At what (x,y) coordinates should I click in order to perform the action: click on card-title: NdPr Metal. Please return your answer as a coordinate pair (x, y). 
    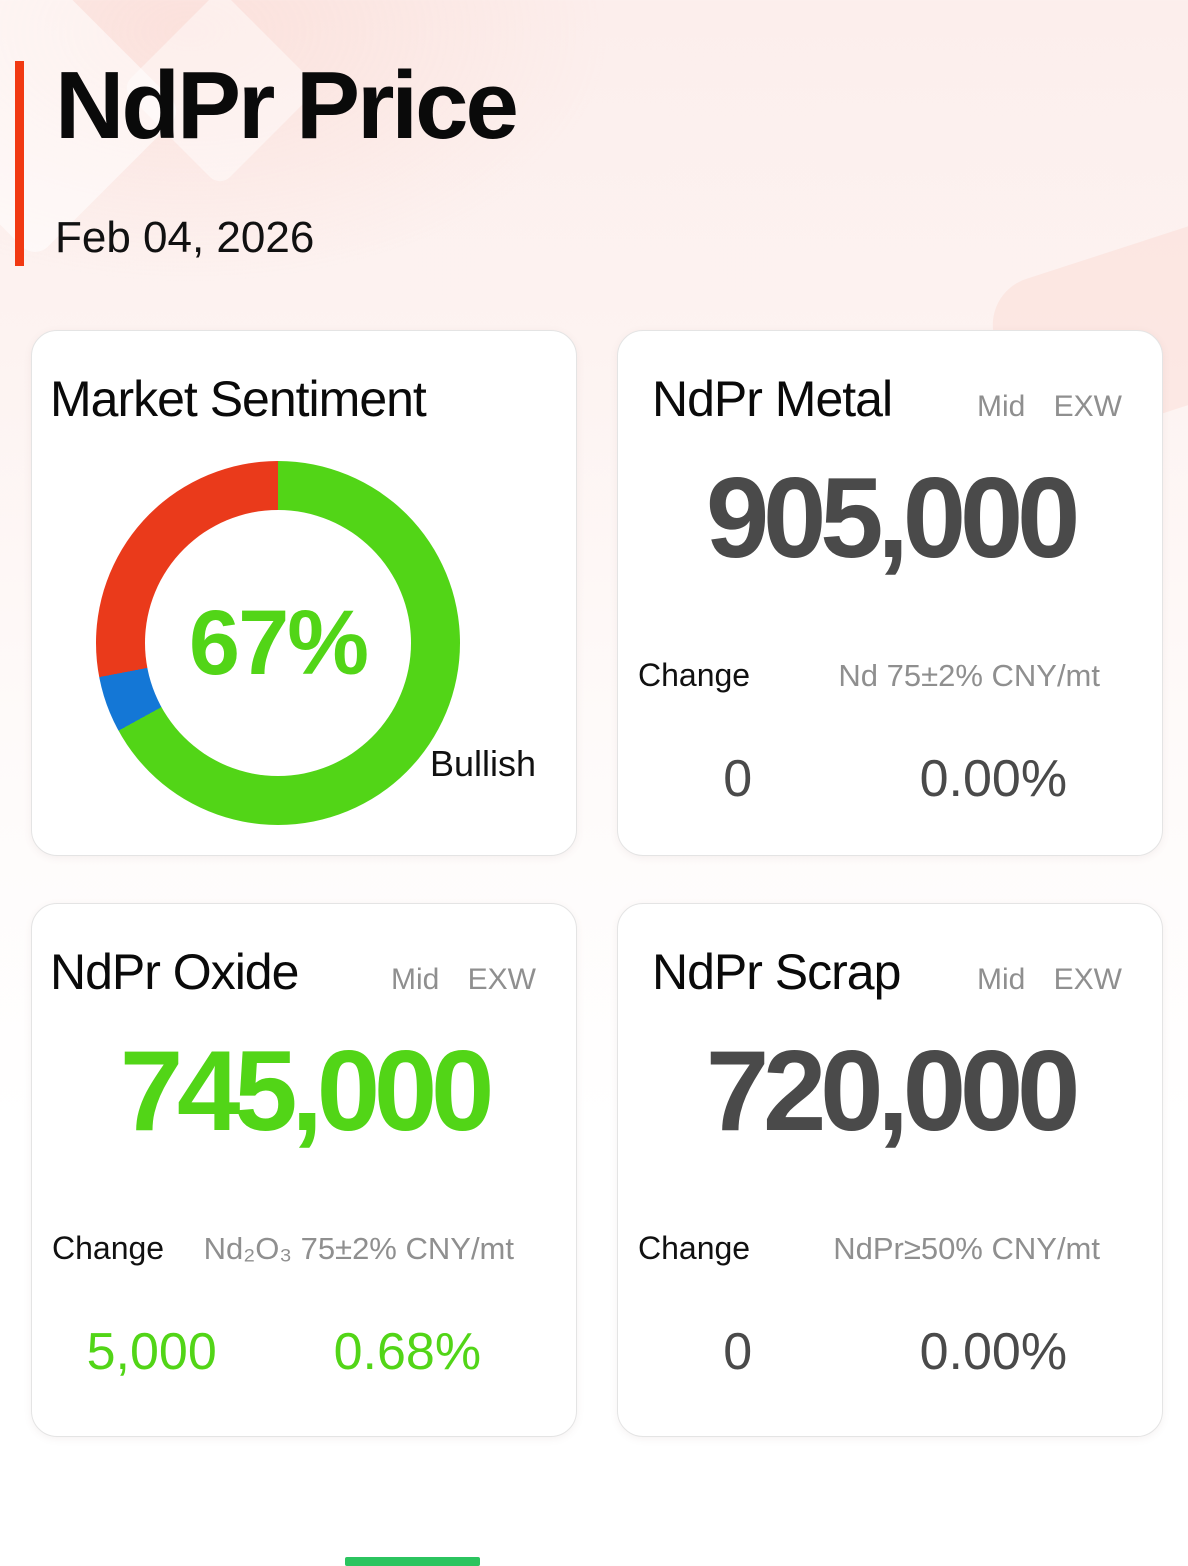
    Looking at the image, I should click on (772, 399).